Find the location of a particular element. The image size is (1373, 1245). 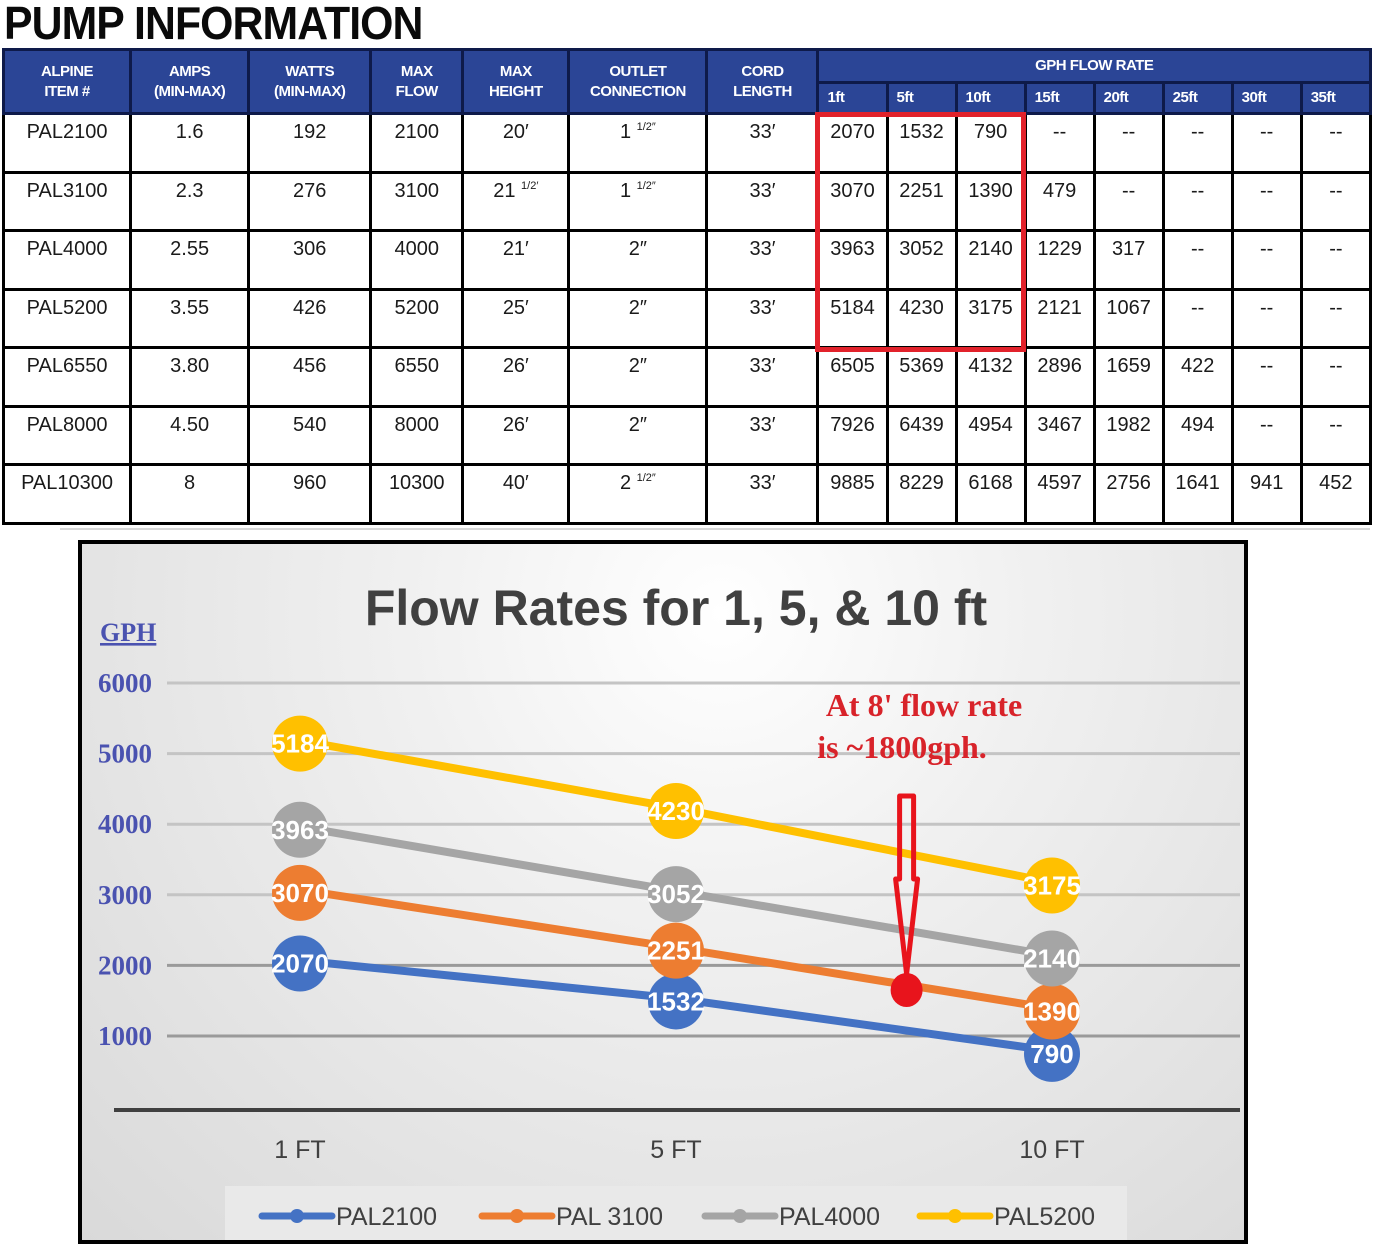

cell-max-flow: 4000 is located at coordinates (417, 260).